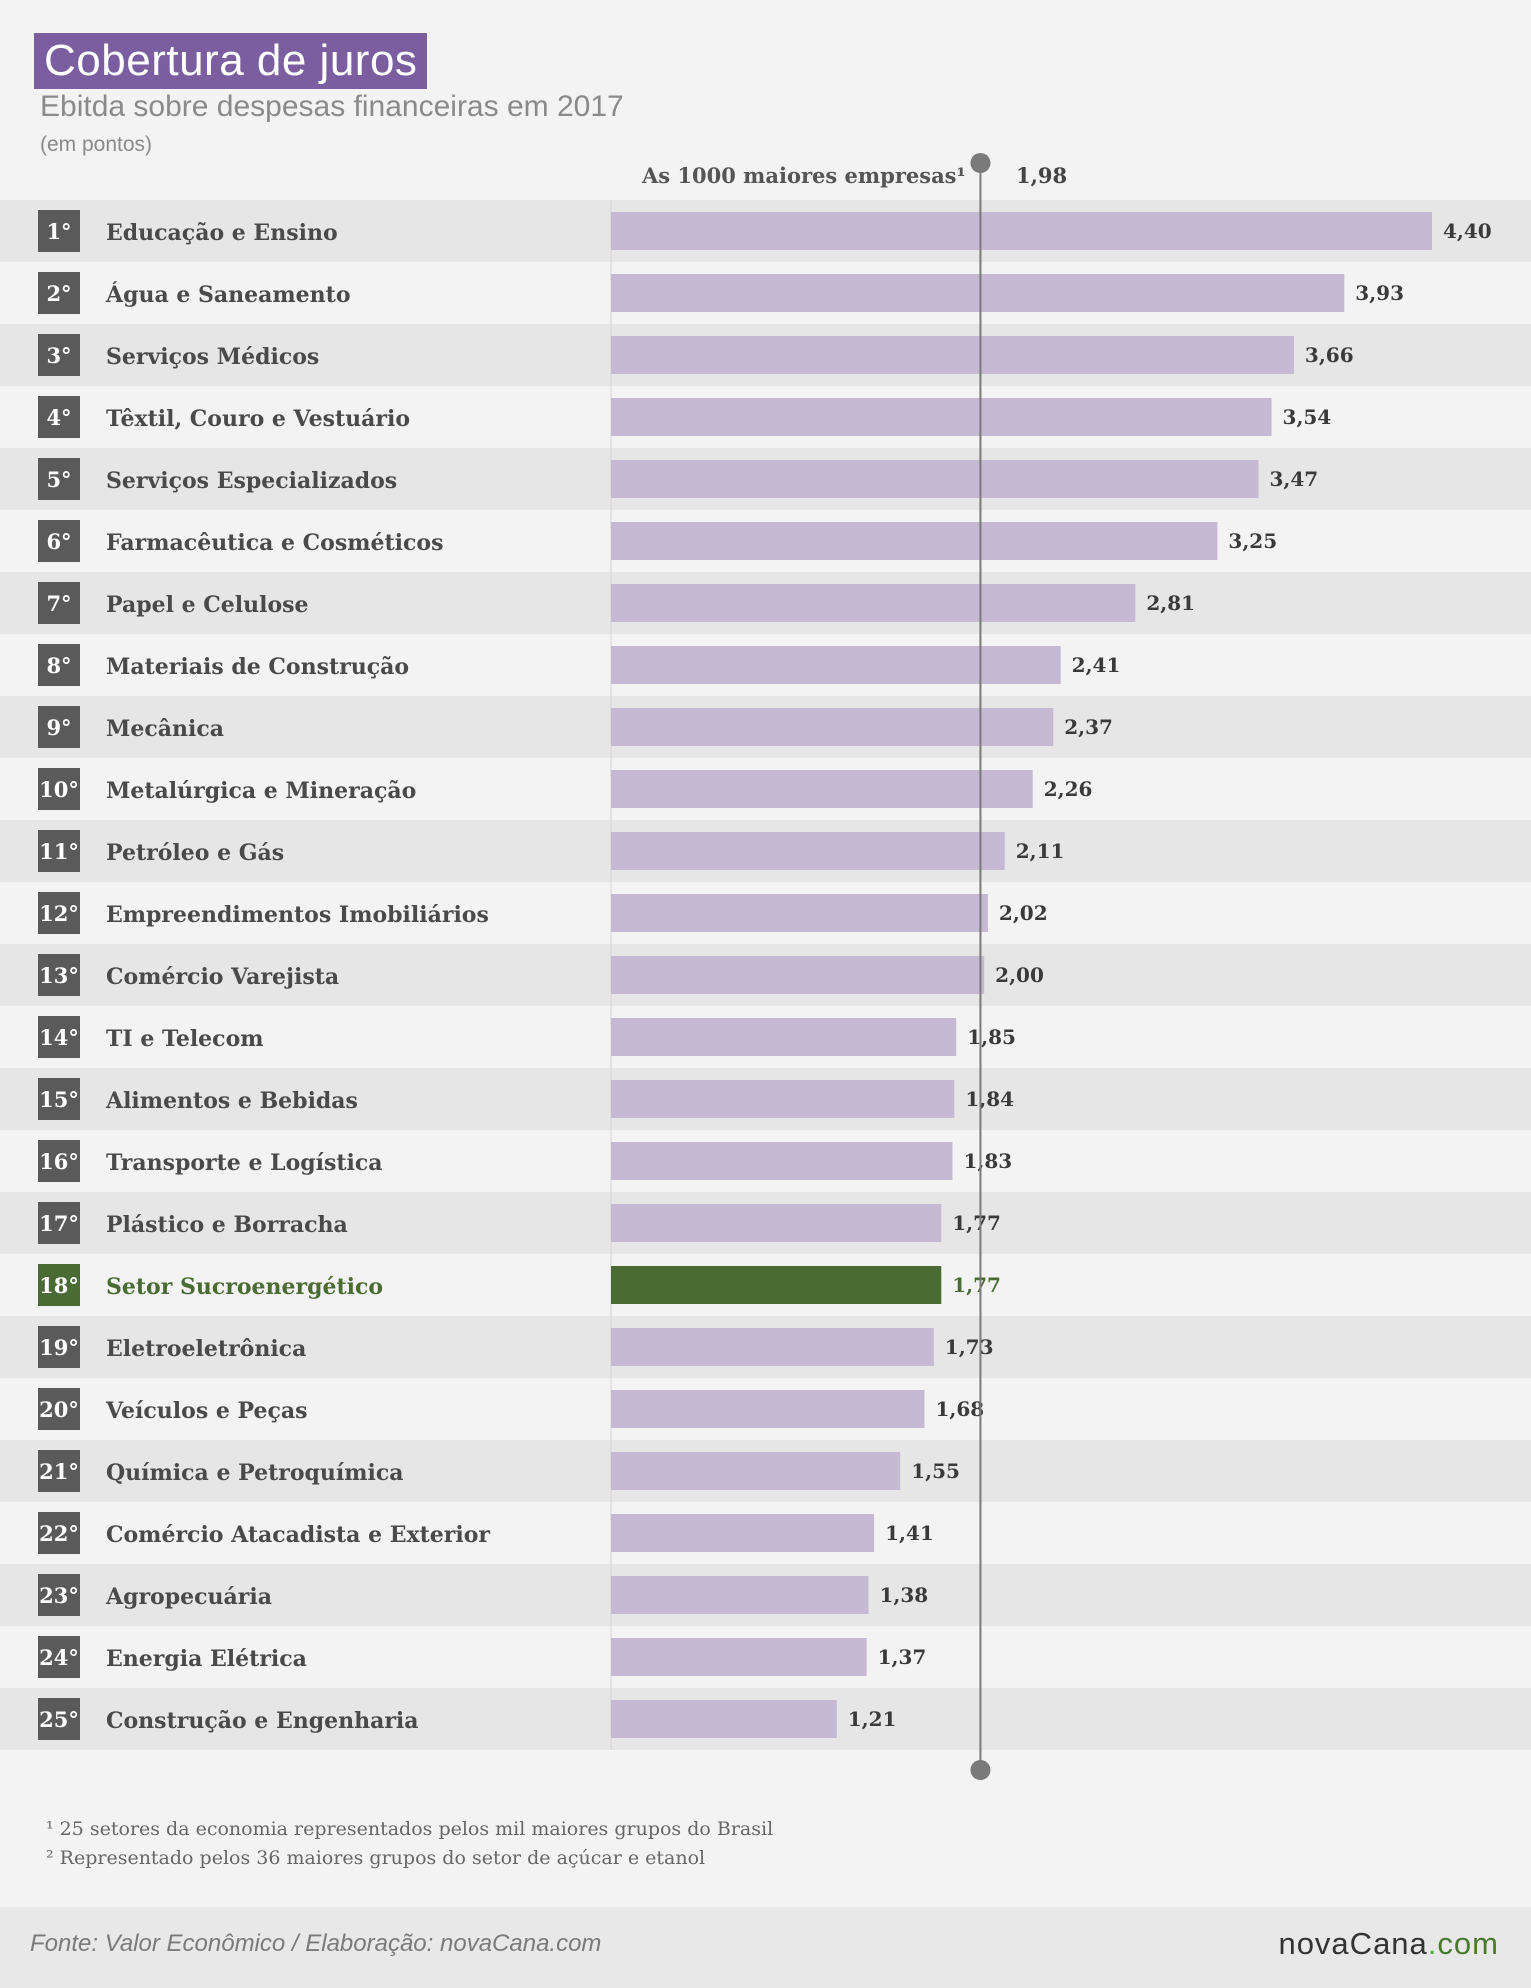 Image resolution: width=1531 pixels, height=1988 pixels. Describe the element at coordinates (206, 1659) in the screenshot. I see `category-label: Energia Elétrica` at that location.